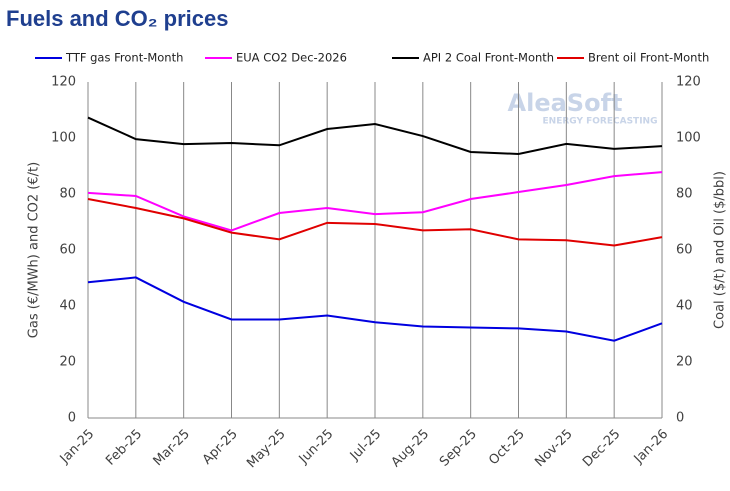  What do you see at coordinates (63, 138) in the screenshot?
I see `y-tick-label: 100` at bounding box center [63, 138].